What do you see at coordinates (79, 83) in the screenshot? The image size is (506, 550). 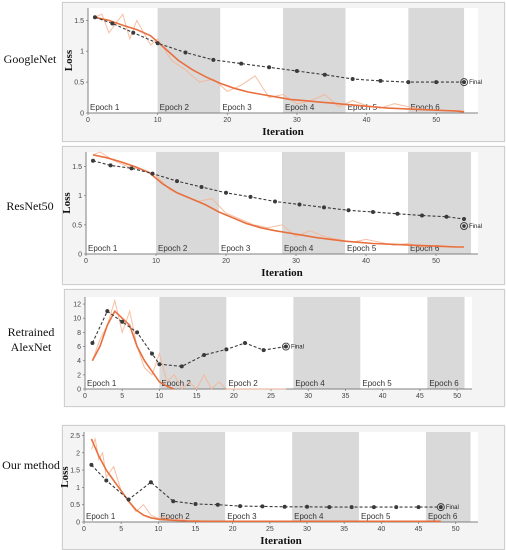 I see `y-tick-label: 0.5` at bounding box center [79, 83].